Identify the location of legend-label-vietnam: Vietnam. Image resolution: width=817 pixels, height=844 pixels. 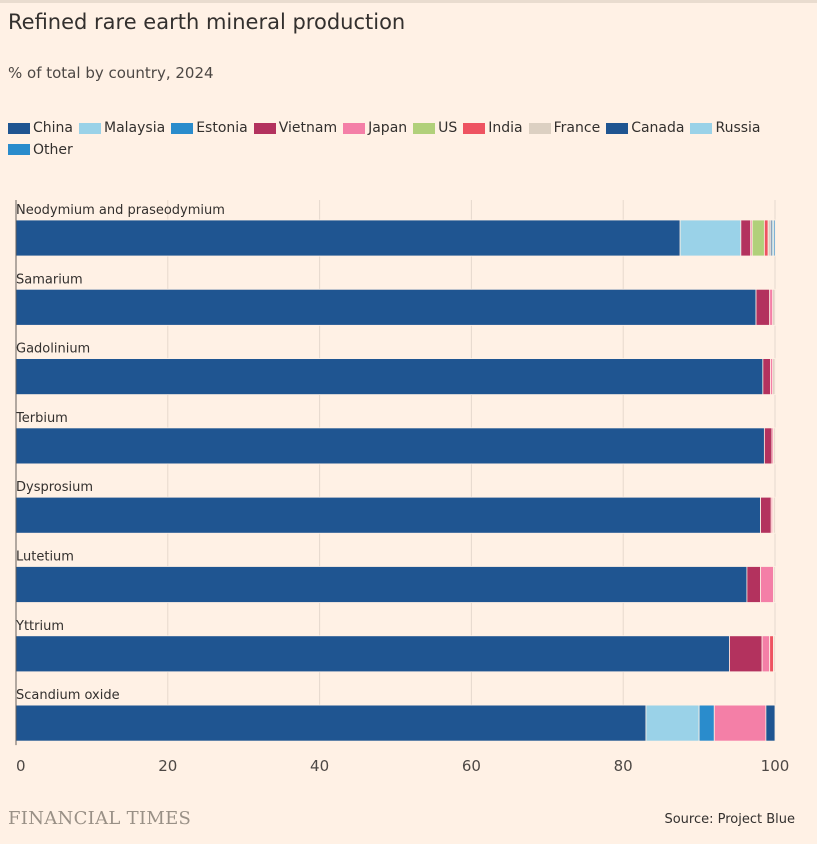
(308, 128).